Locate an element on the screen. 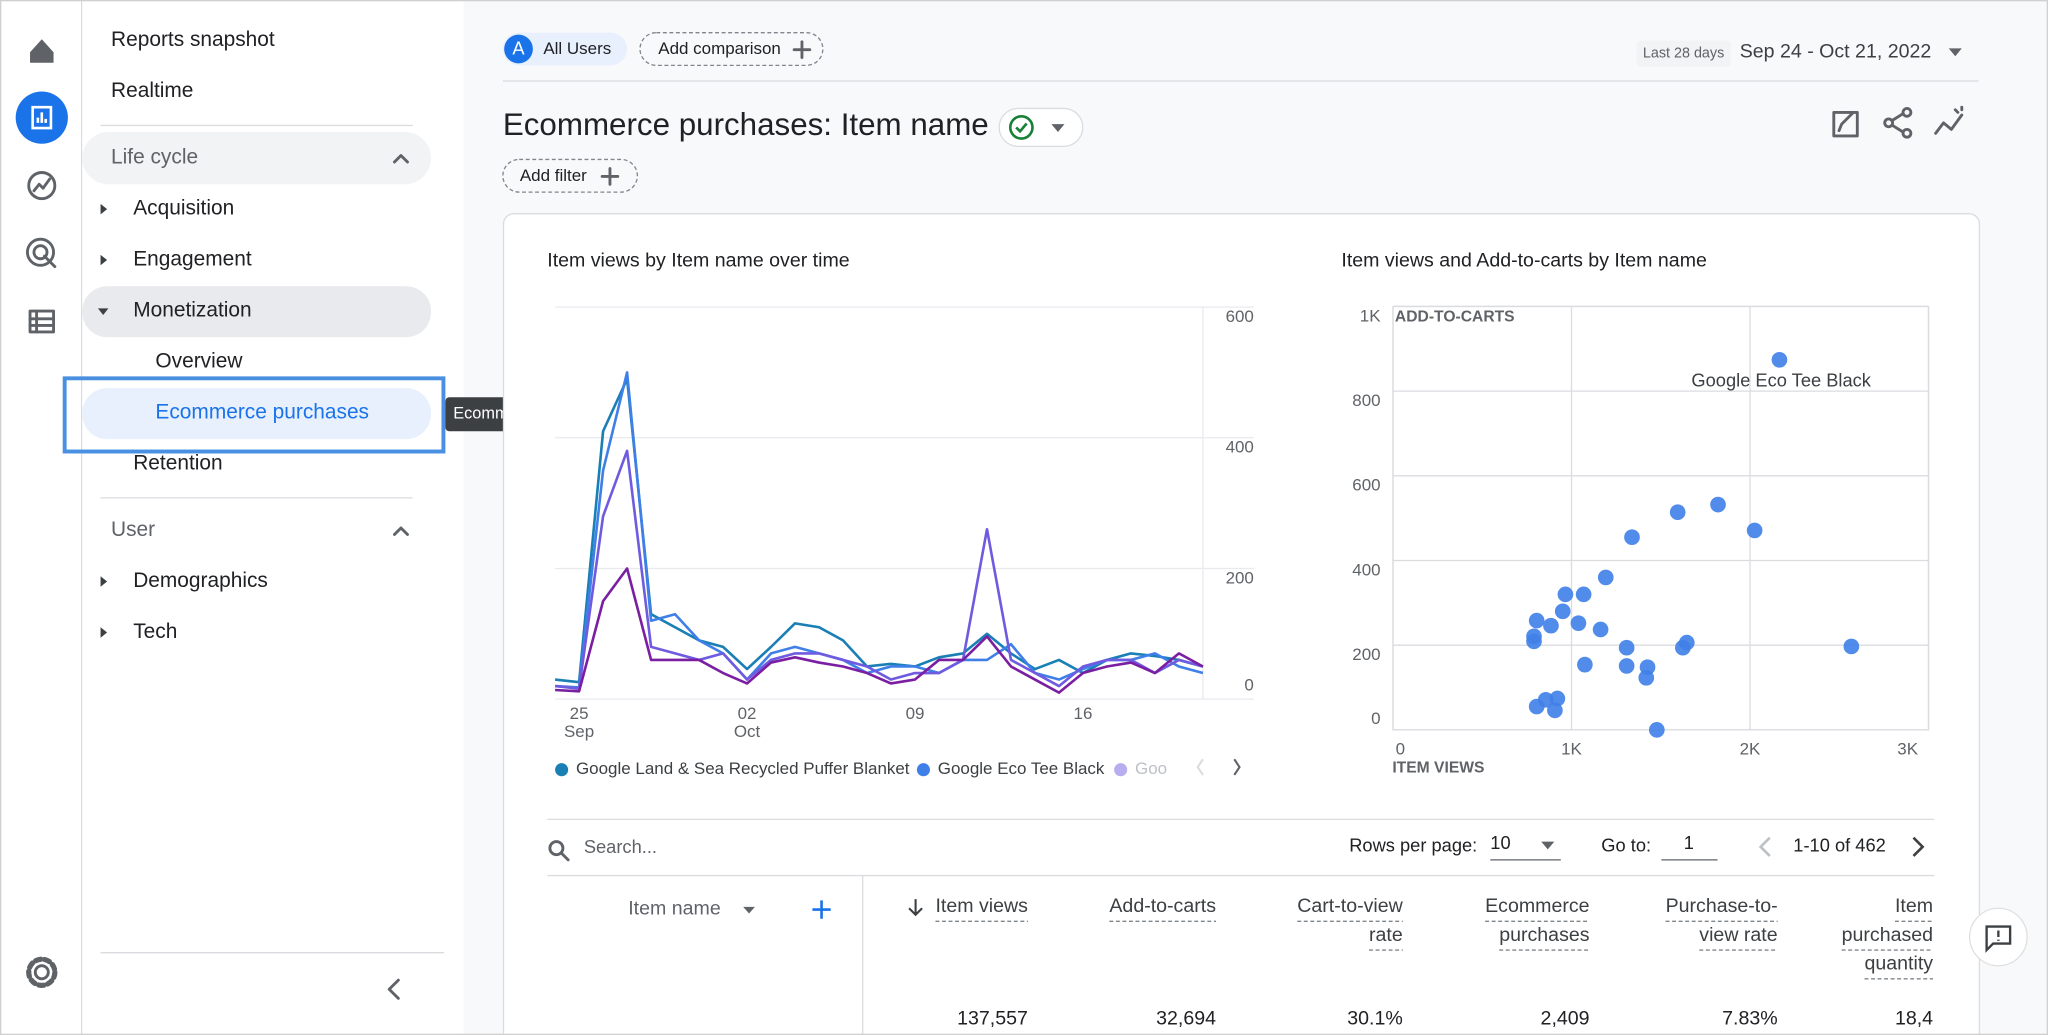 This screenshot has height=1035, width=2048. section-header: User is located at coordinates (133, 529).